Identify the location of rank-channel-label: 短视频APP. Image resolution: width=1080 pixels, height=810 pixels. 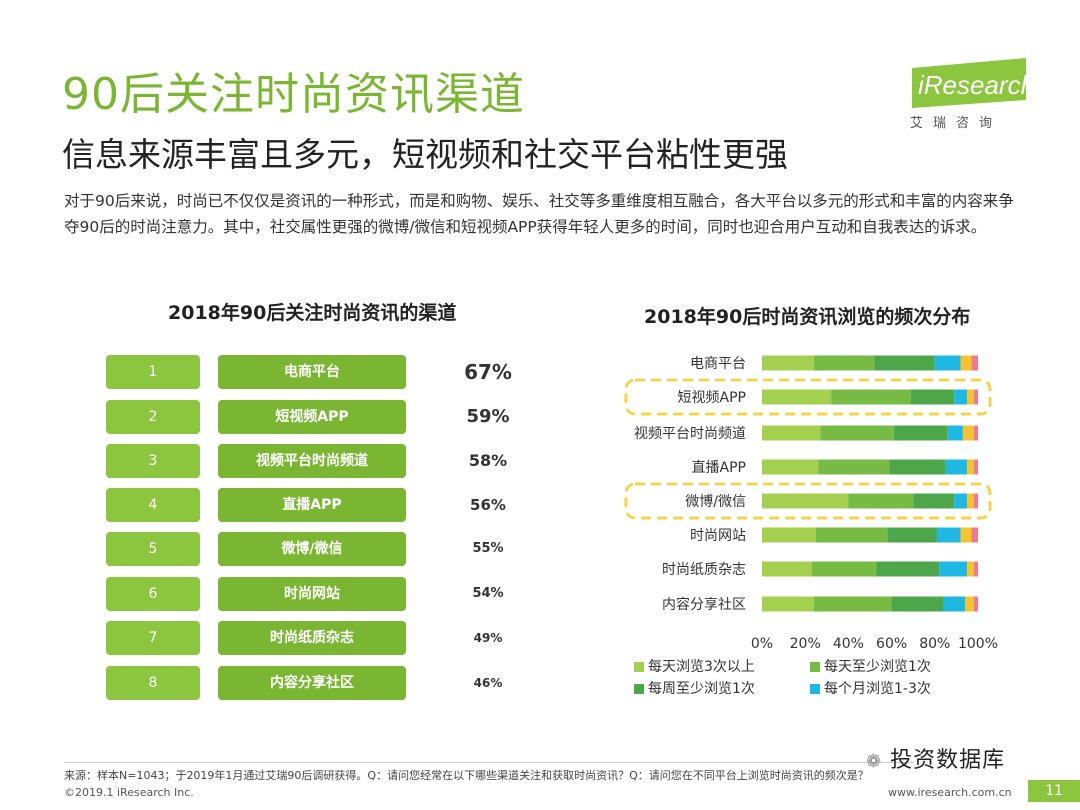
(312, 417).